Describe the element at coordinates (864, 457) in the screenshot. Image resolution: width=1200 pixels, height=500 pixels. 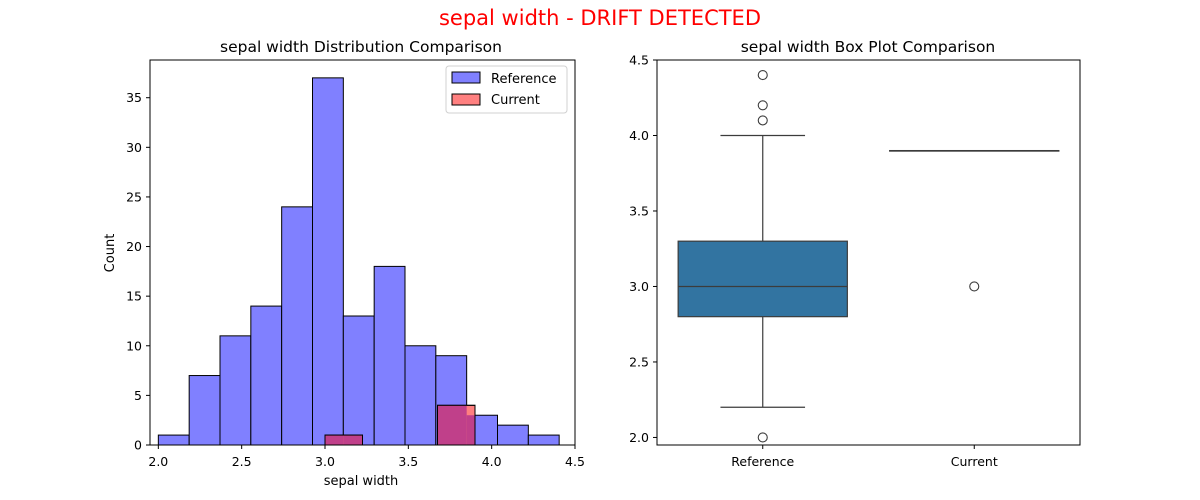
I see `boxplot-x-axis-ticks: Reference Current` at that location.